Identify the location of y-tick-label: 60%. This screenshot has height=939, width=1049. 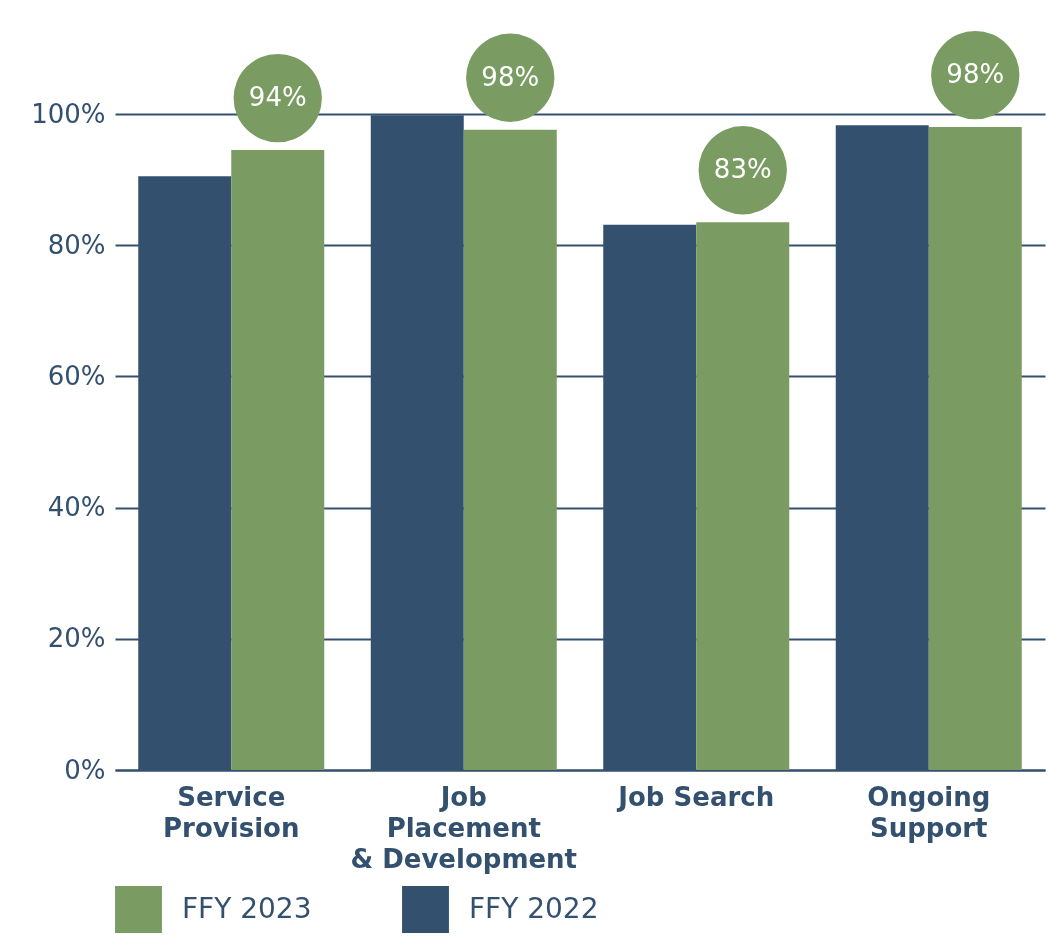
(76, 375).